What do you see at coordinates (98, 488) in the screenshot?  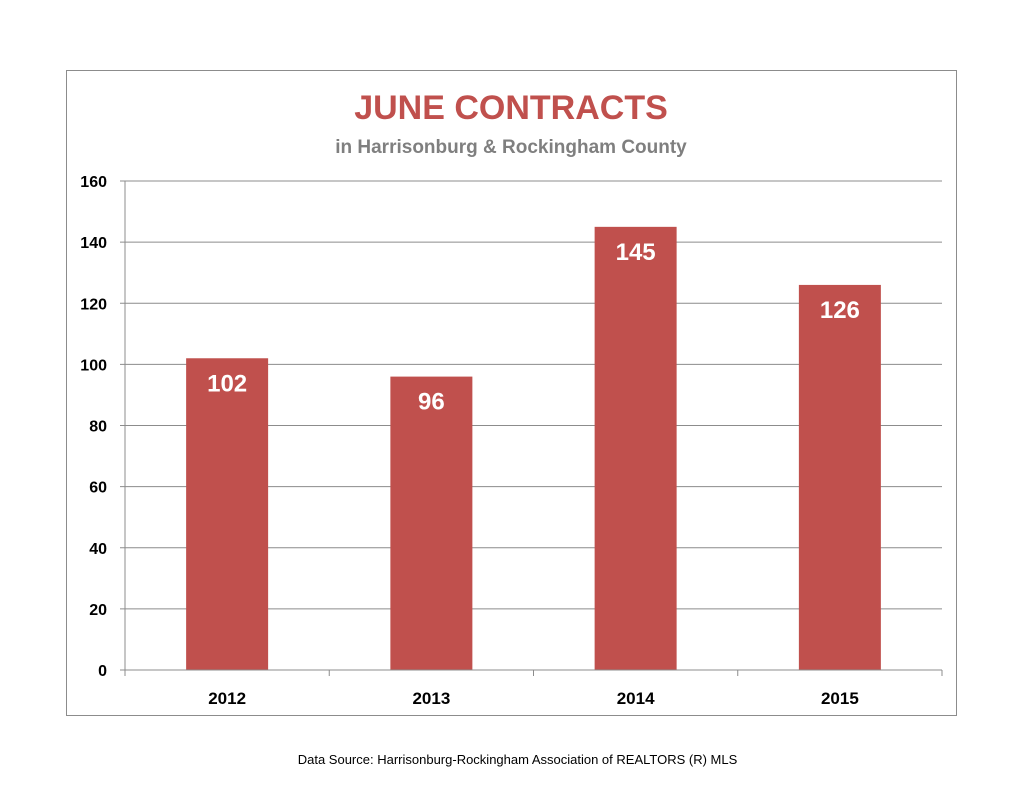 I see `y-tick-label: 60` at bounding box center [98, 488].